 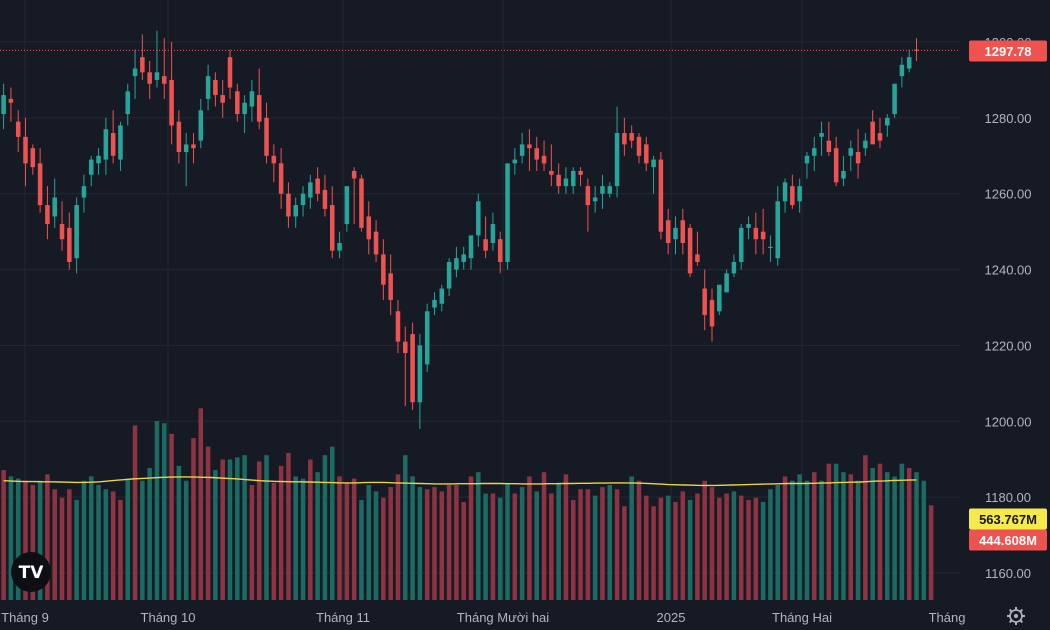 I want to click on volume-ma-line, so click(x=460, y=481).